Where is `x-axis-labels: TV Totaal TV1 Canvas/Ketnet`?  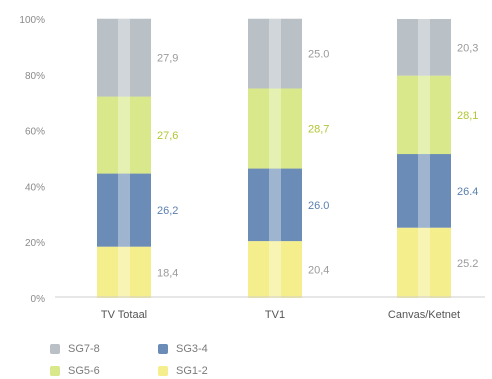
x-axis-labels: TV Totaal TV1 Canvas/Ketnet is located at coordinates (280, 315).